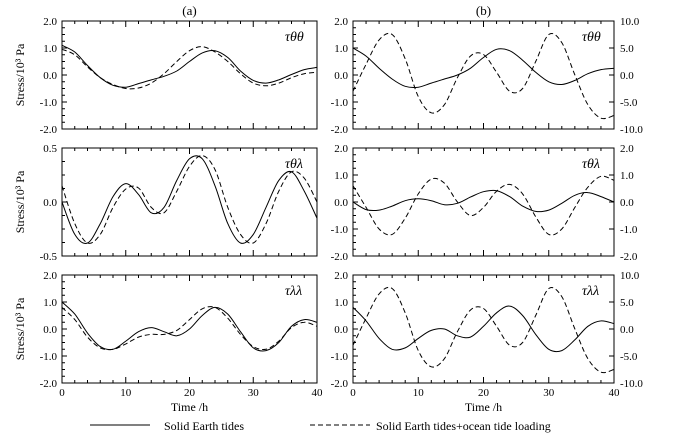 This screenshot has height=444, width=677. I want to click on panel-1: 2.0 1.0 0.0 -1.0 -2.0 Stress/10³ Pa (a) τθθ, so click(165, 69).